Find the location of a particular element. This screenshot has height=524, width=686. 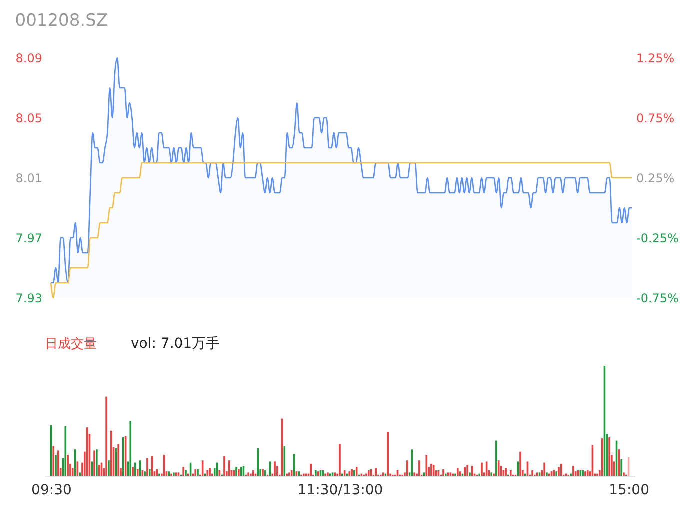

x-tick-label: 11:30/13:00 is located at coordinates (341, 490).